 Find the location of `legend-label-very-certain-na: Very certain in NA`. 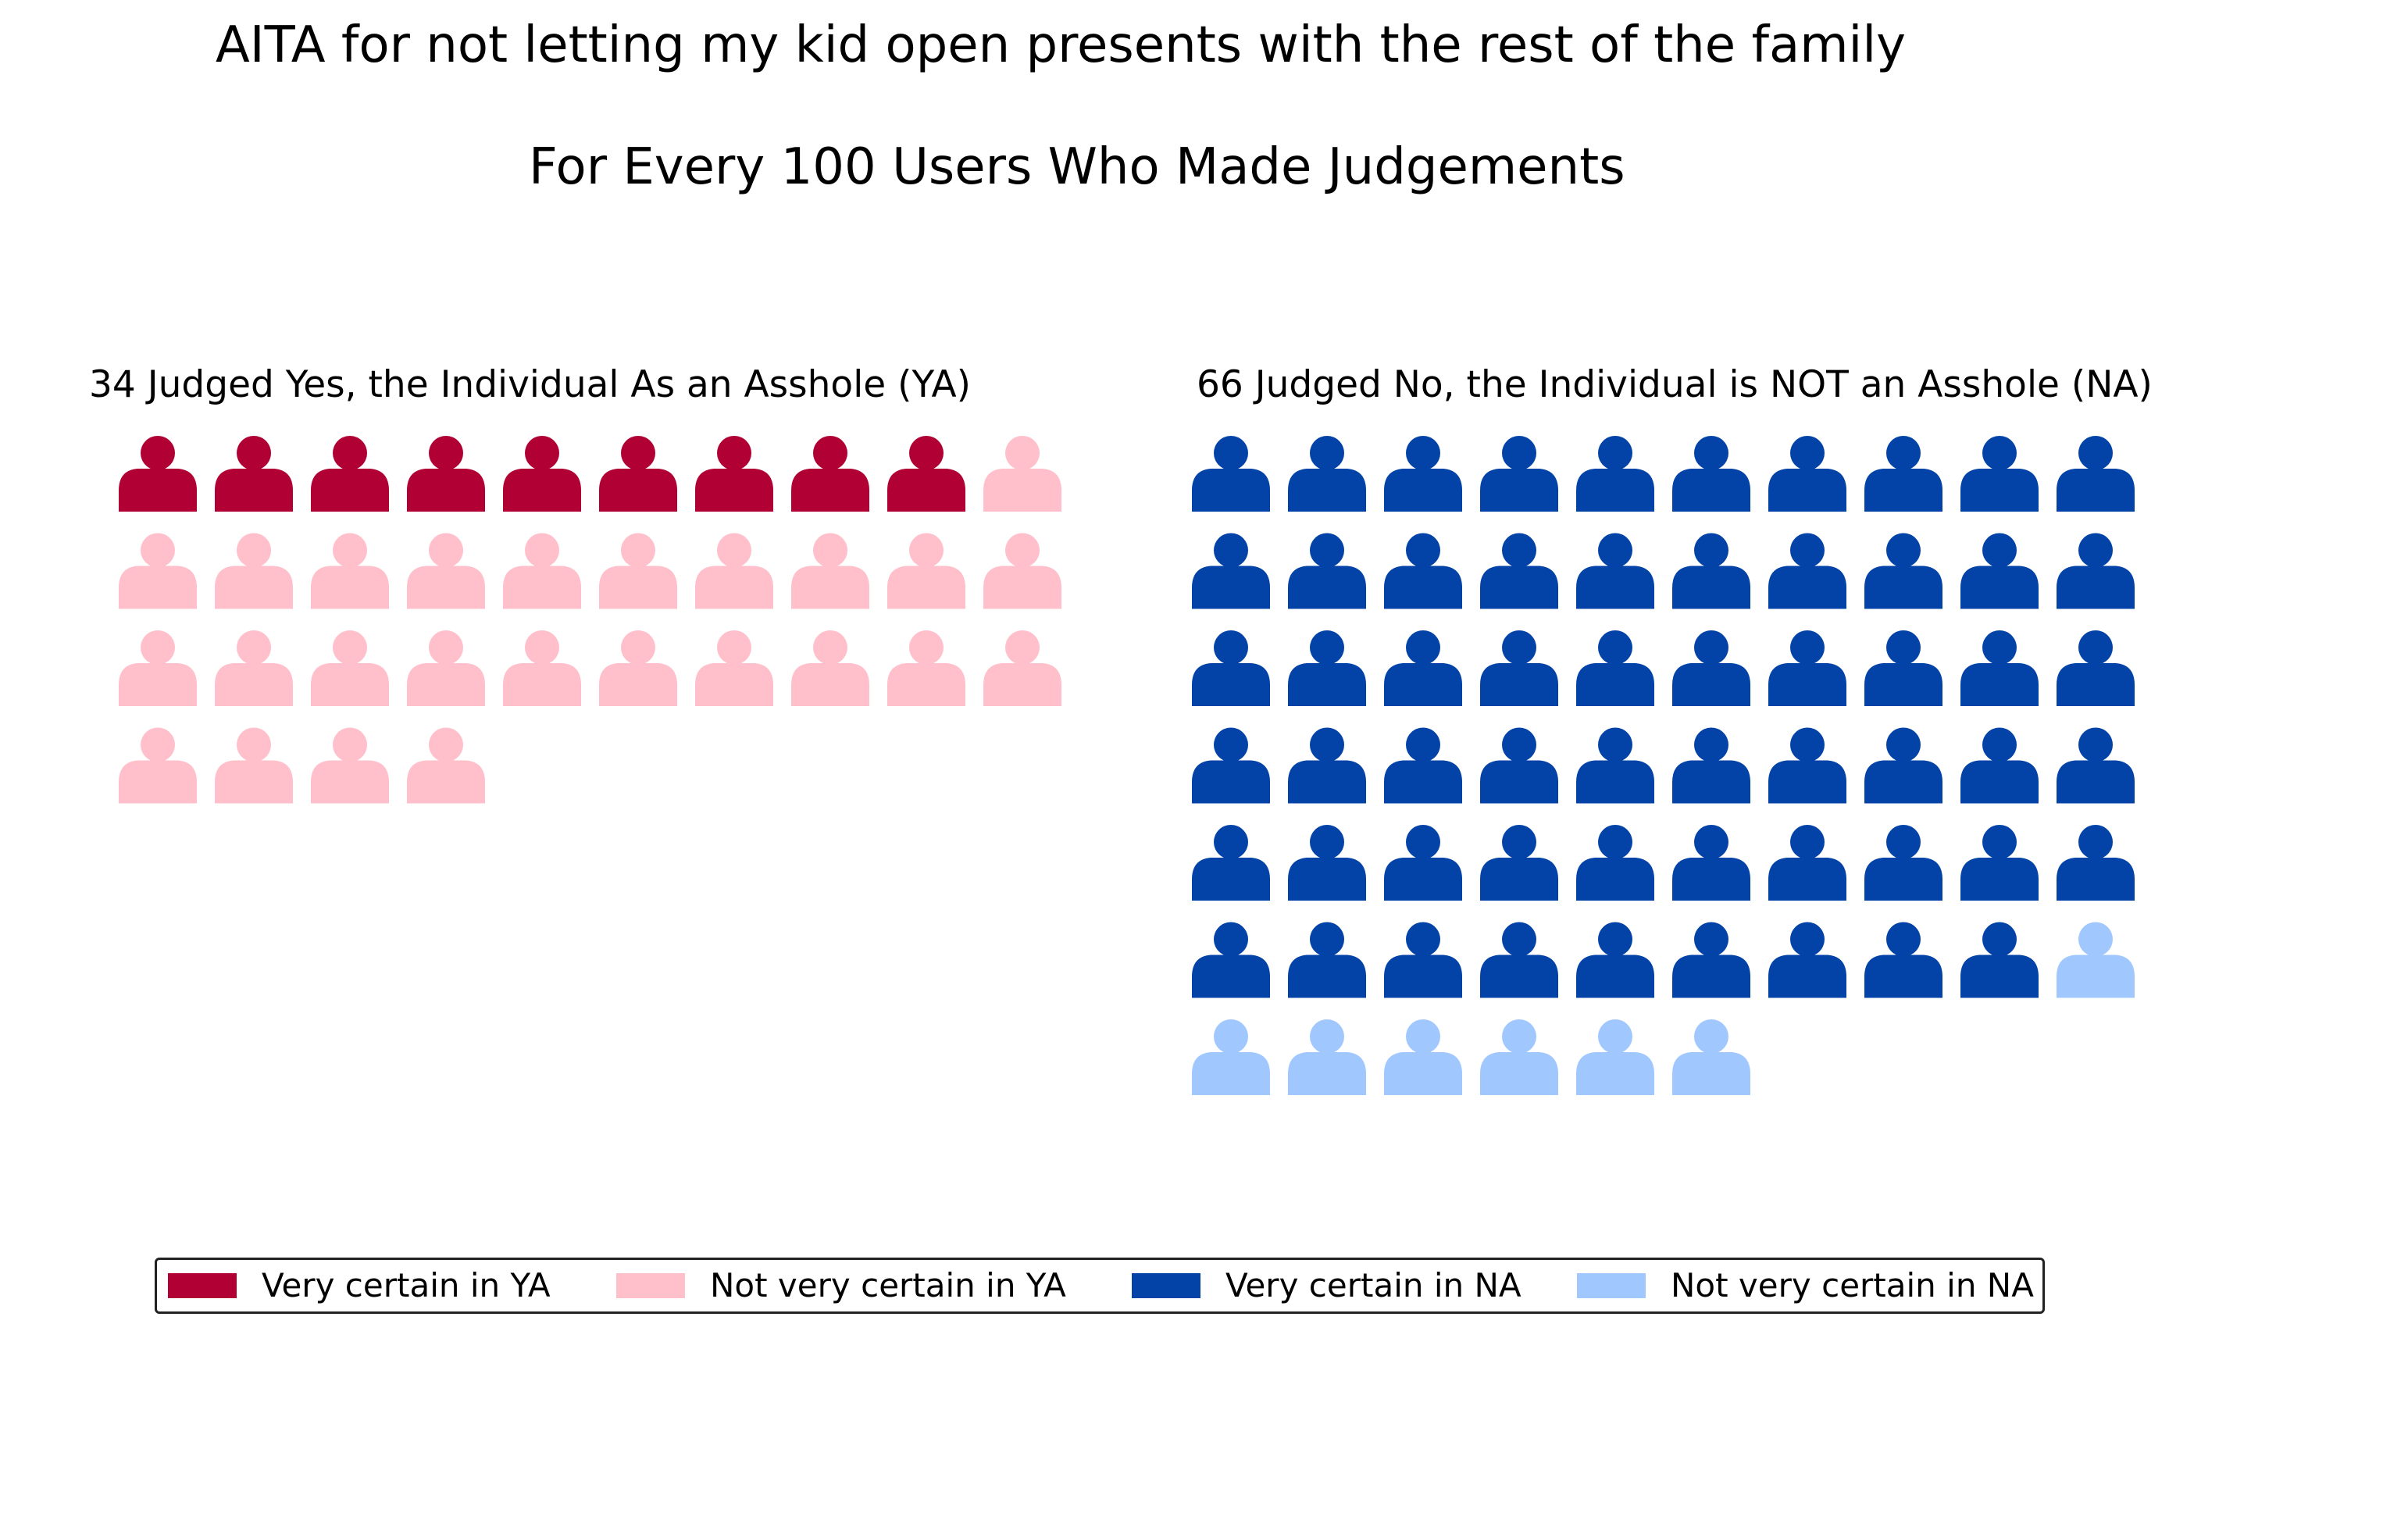

legend-label-very-certain-na: Very certain in NA is located at coordinates (1373, 1285).